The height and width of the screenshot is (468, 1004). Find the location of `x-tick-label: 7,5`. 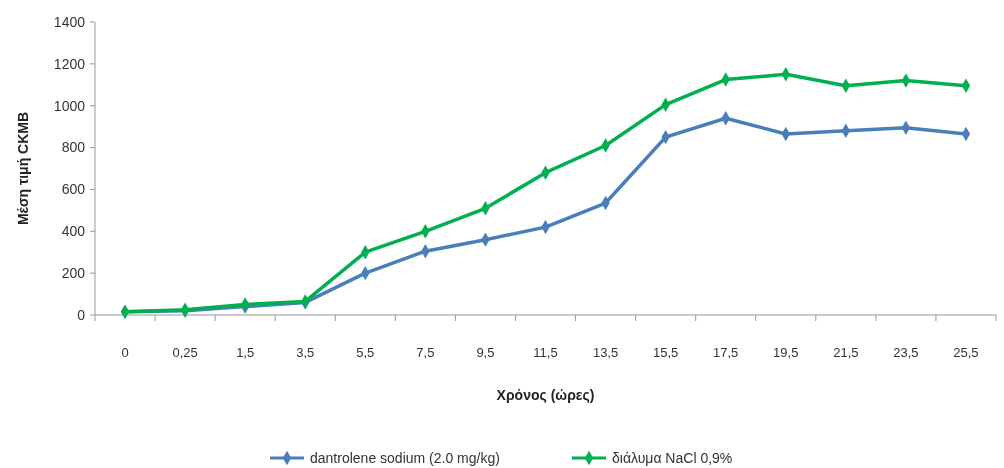

x-tick-label: 7,5 is located at coordinates (425, 352).